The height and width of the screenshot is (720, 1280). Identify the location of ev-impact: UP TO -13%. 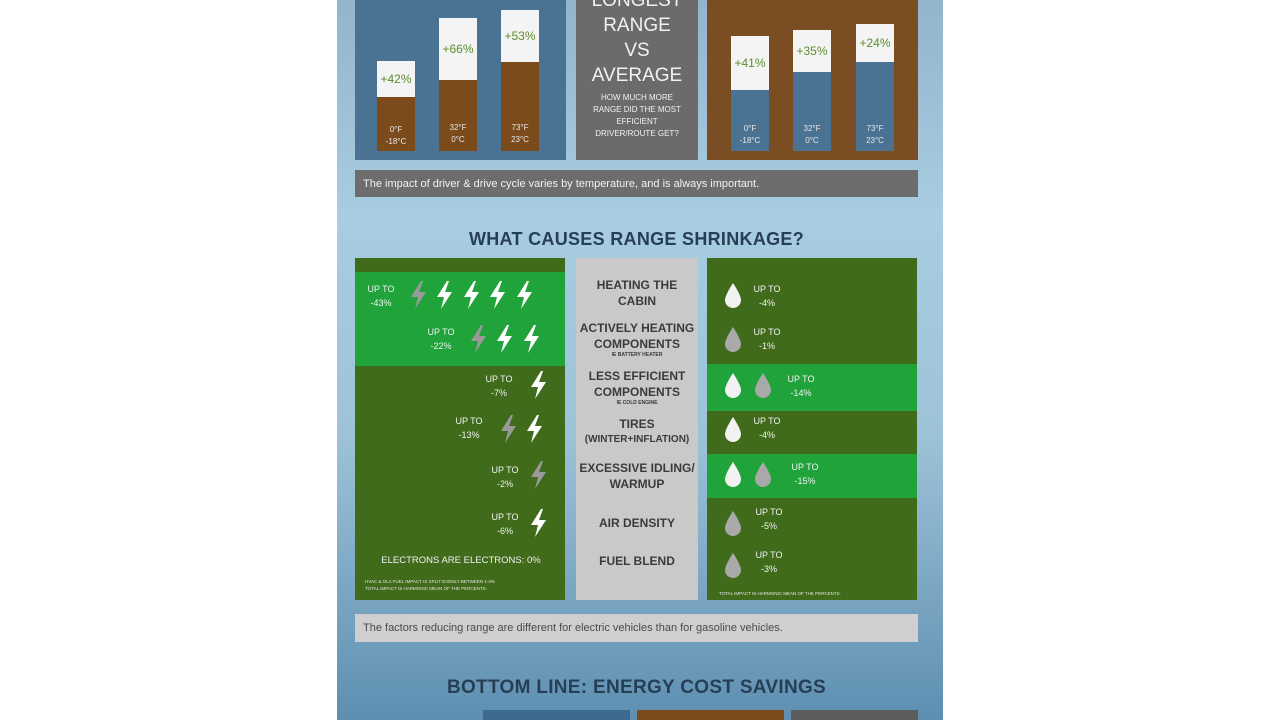
(469, 428).